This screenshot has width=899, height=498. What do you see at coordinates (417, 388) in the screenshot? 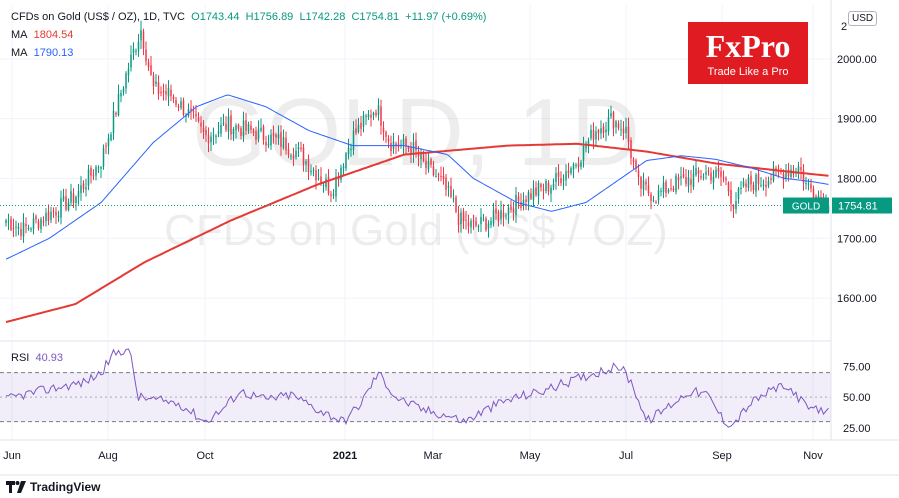
I see `rsi-line` at bounding box center [417, 388].